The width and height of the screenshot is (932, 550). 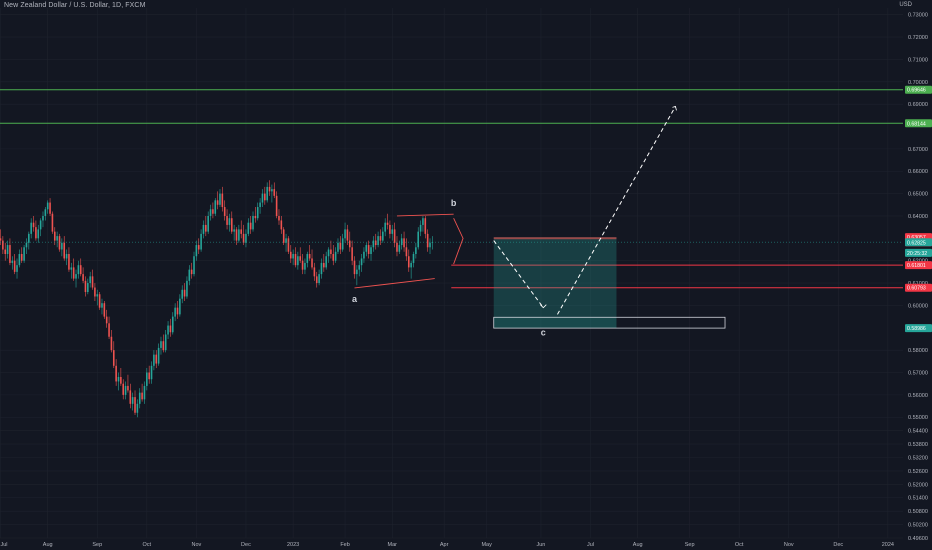 I want to click on y-tick-label: 0.51400, so click(x=918, y=499).